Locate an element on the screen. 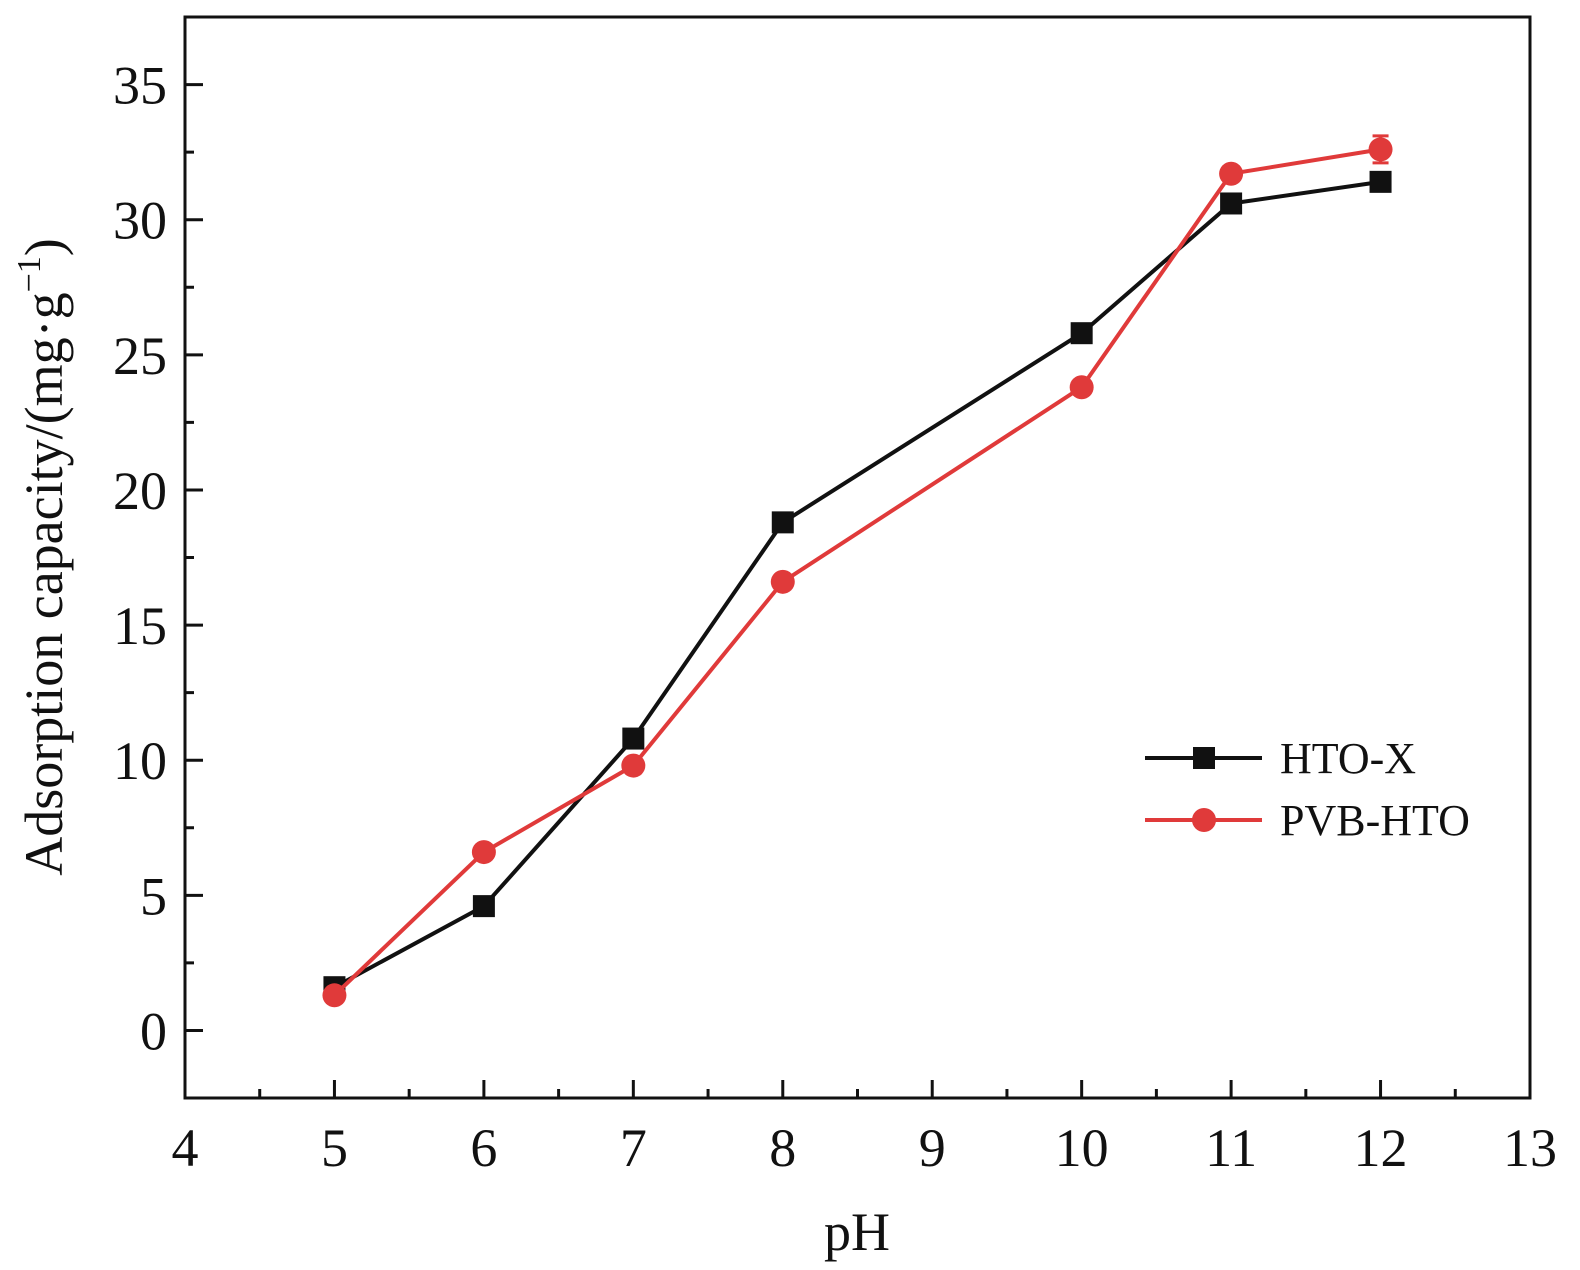 This screenshot has height=1270, width=1580. x-tick-label: 8 is located at coordinates (782, 1148).